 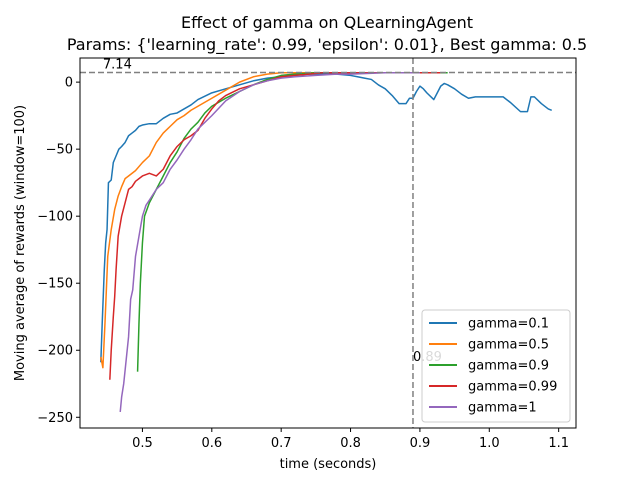 What do you see at coordinates (211, 443) in the screenshot?
I see `x-tick-label: 0.6` at bounding box center [211, 443].